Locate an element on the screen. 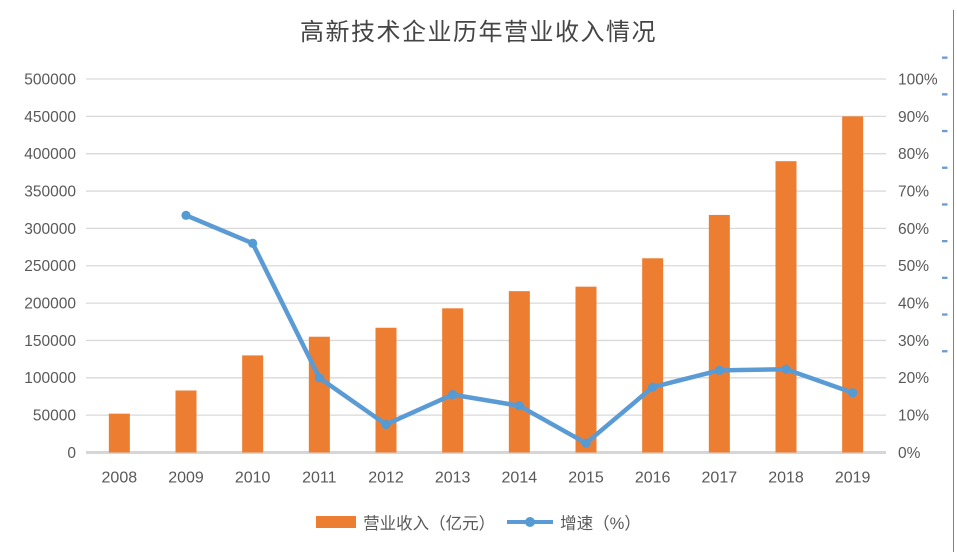  y-axis-right-label: 90% is located at coordinates (913, 117).